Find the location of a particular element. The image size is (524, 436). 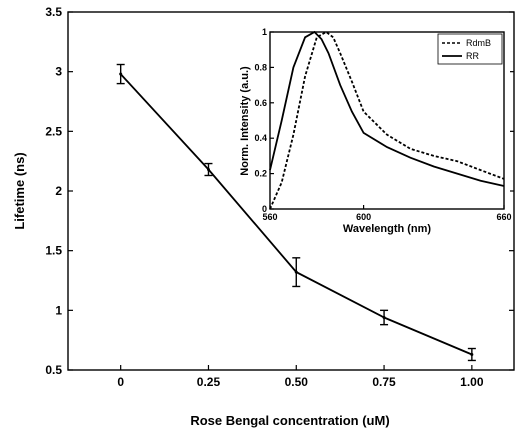

x-axis-label: Rose Bengal concentration (uM) is located at coordinates (289, 420).